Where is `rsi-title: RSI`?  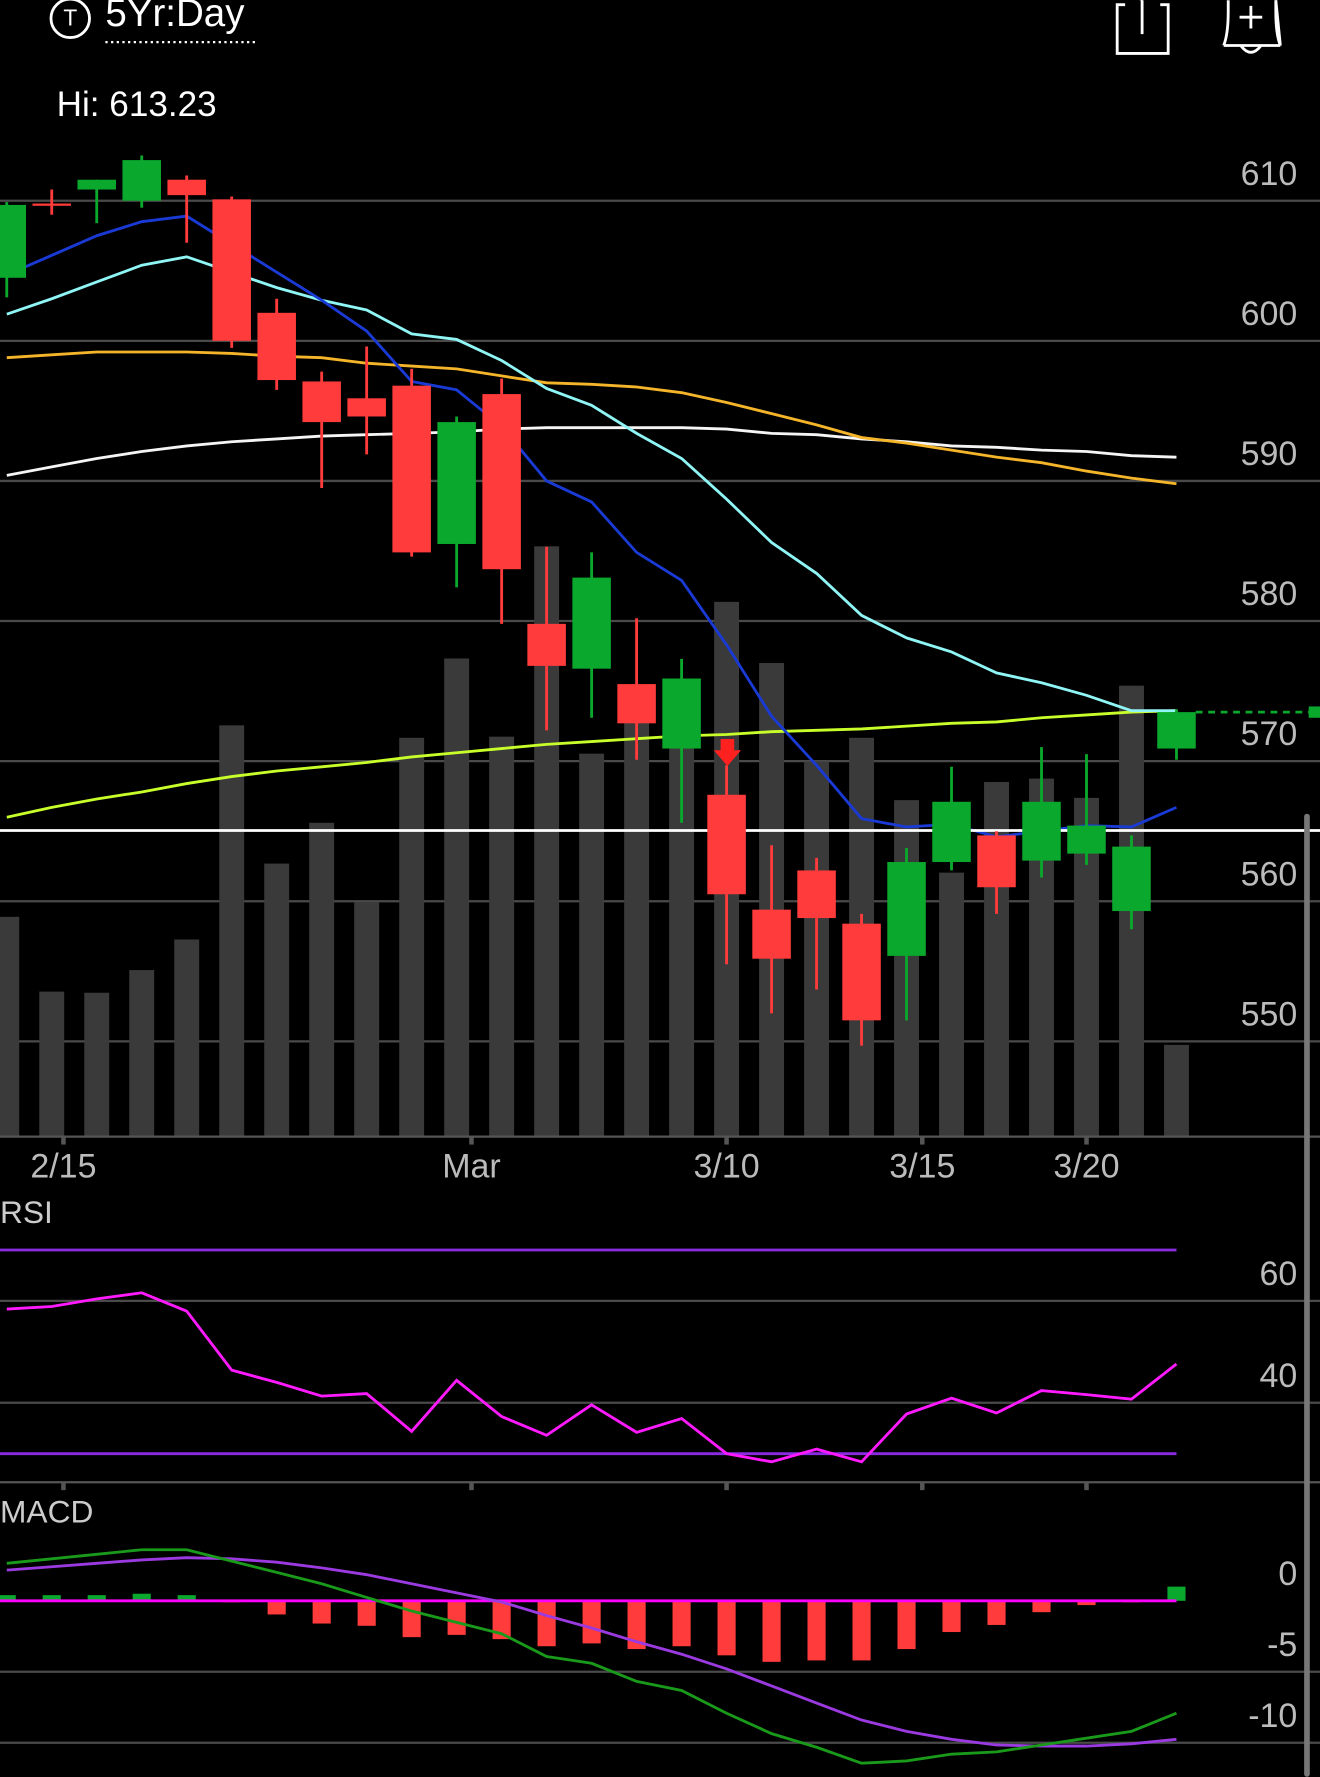 rsi-title: RSI is located at coordinates (26, 1212).